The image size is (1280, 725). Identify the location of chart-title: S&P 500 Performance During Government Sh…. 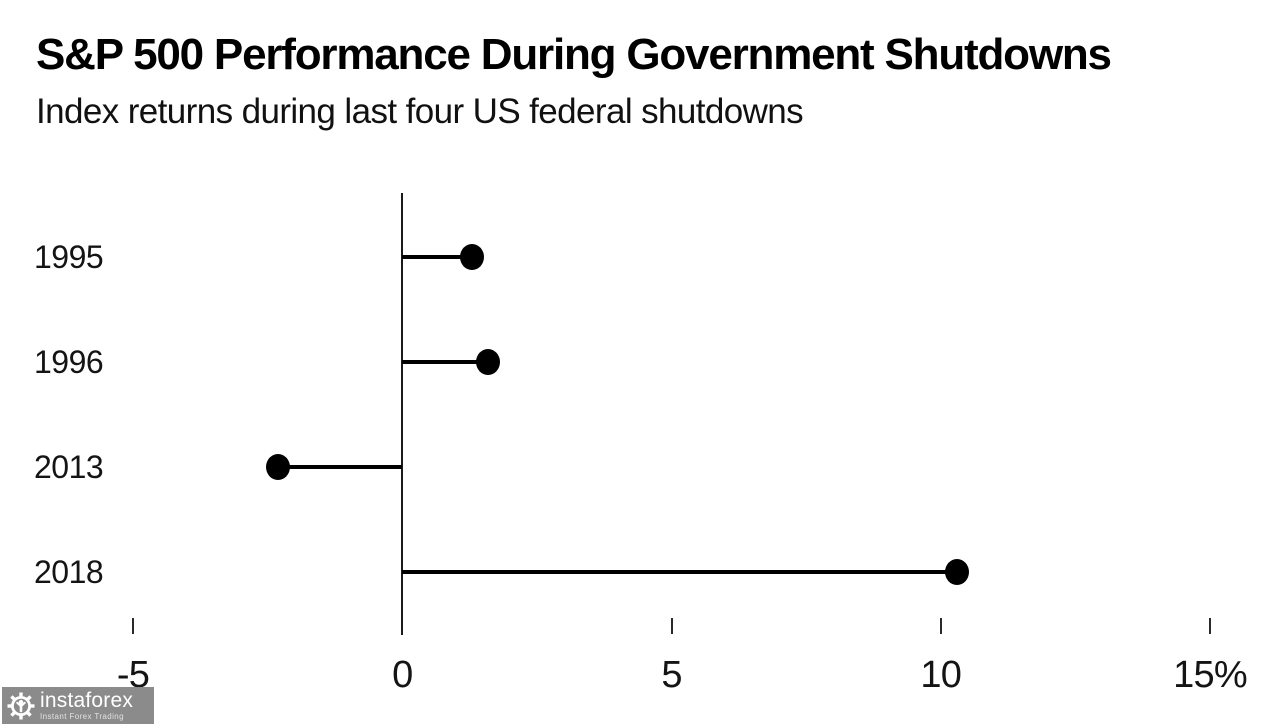
(574, 54).